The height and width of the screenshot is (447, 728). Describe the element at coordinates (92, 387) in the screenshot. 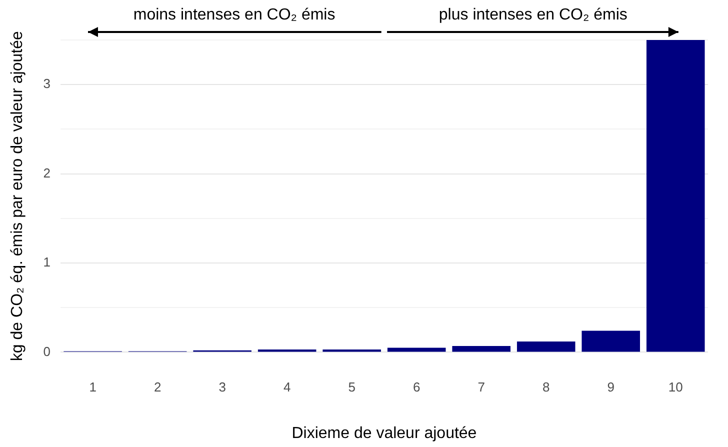

I see `x-tick-label: 1` at that location.